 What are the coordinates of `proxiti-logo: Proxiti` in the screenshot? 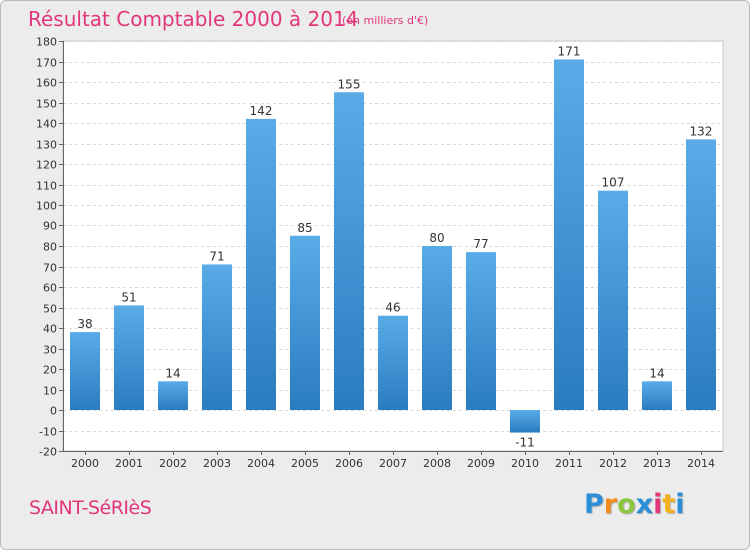 It's located at (634, 504).